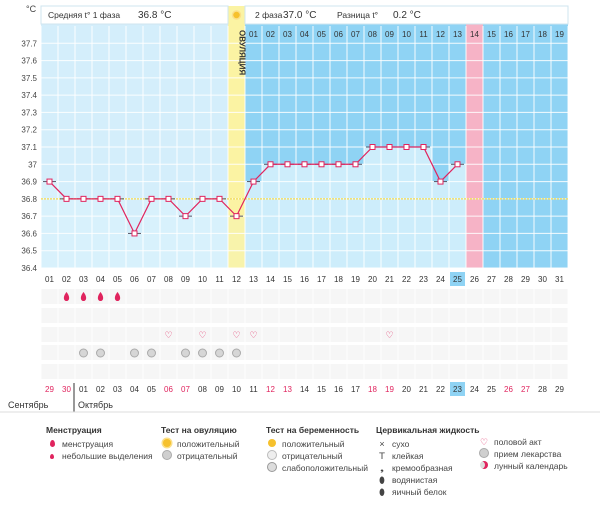 The height and width of the screenshot is (522, 600). I want to click on date-label: 05, so click(151, 389).